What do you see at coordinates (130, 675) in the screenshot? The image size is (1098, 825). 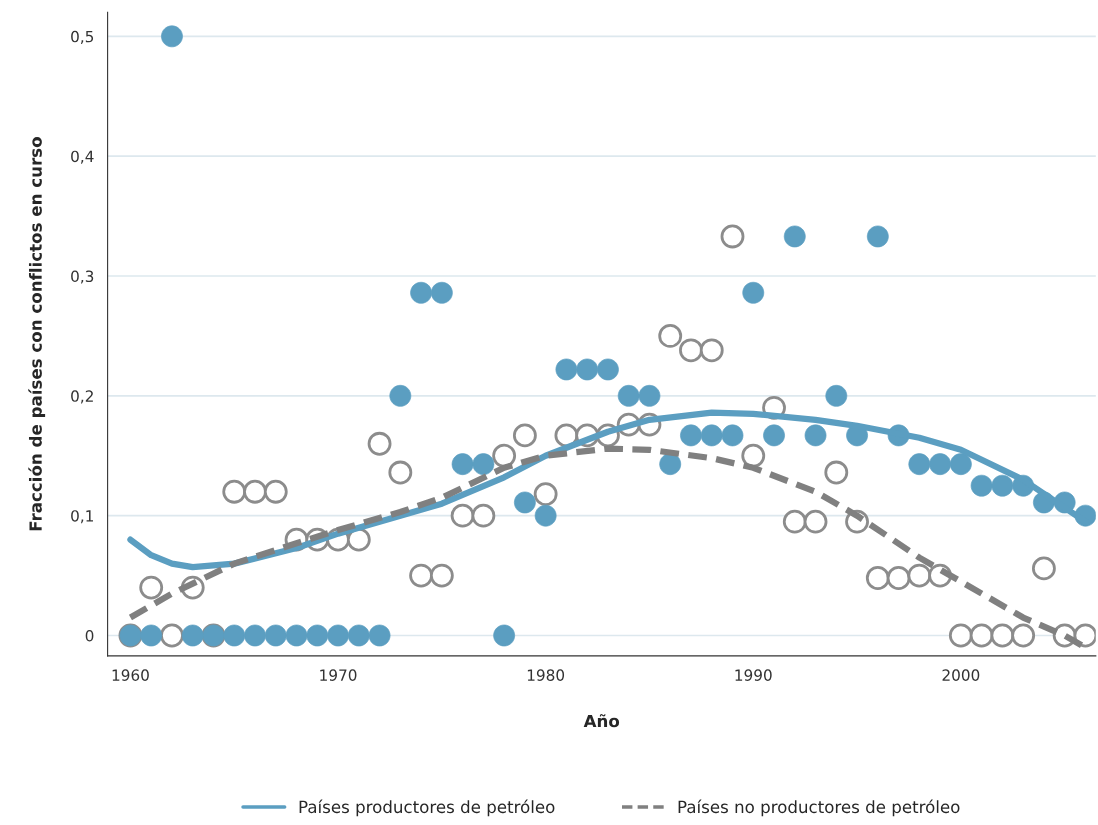 I see `x-tick-label: 1960` at bounding box center [130, 675].